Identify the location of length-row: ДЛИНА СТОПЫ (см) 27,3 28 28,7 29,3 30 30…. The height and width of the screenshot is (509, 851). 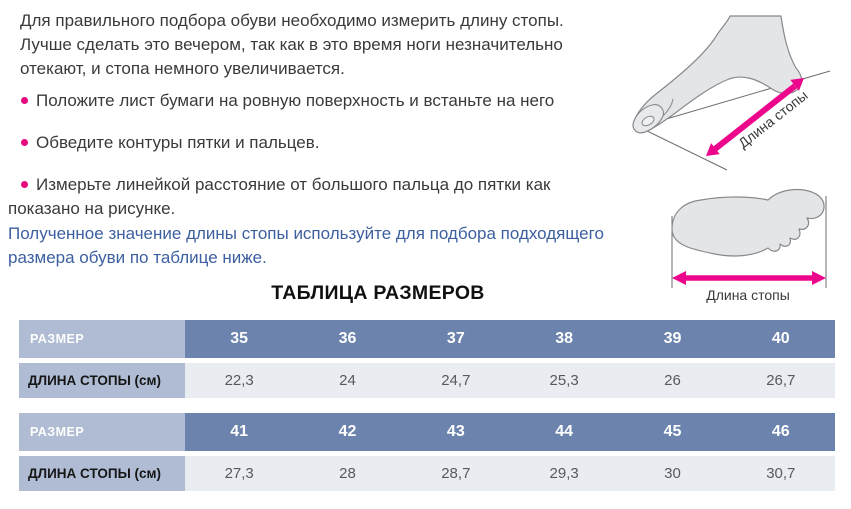
(427, 473).